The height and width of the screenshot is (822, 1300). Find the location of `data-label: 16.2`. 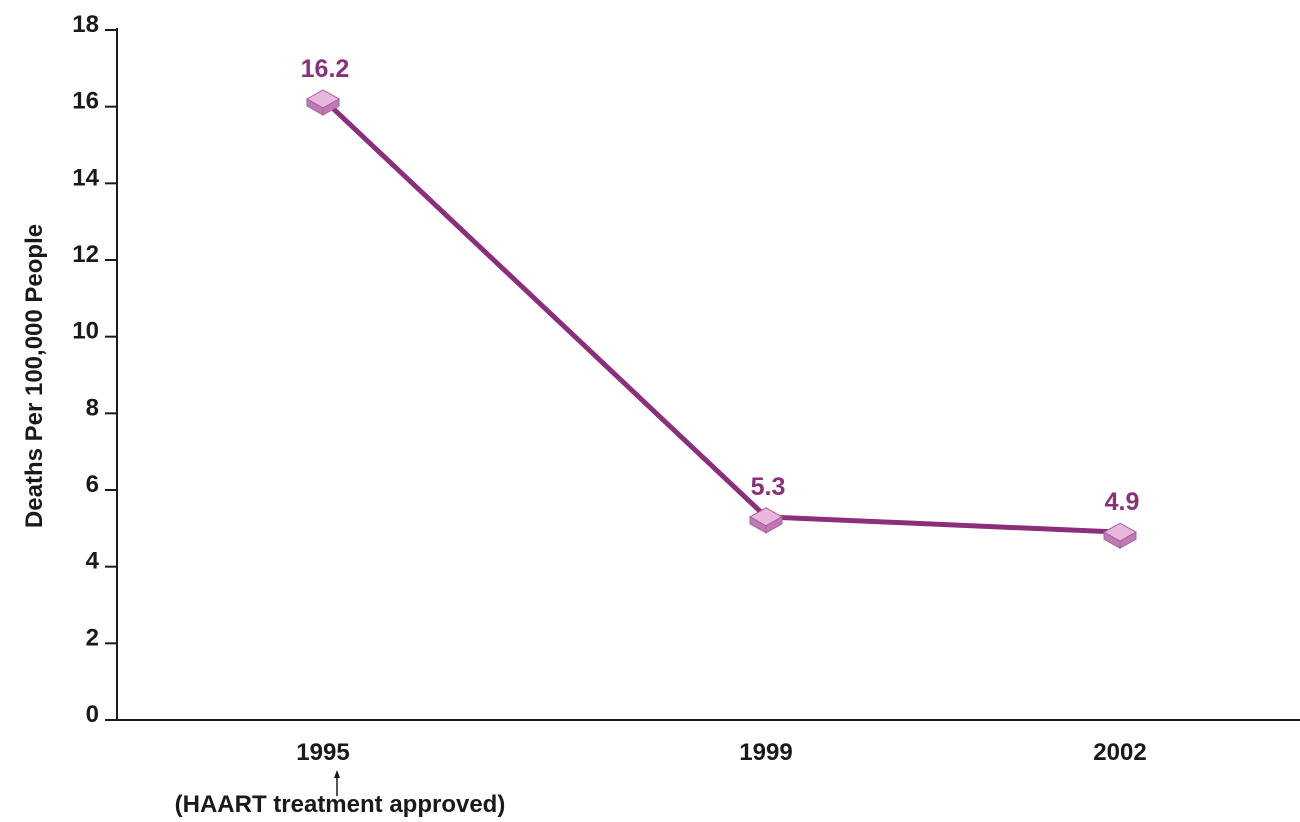

data-label: 16.2 is located at coordinates (325, 69).